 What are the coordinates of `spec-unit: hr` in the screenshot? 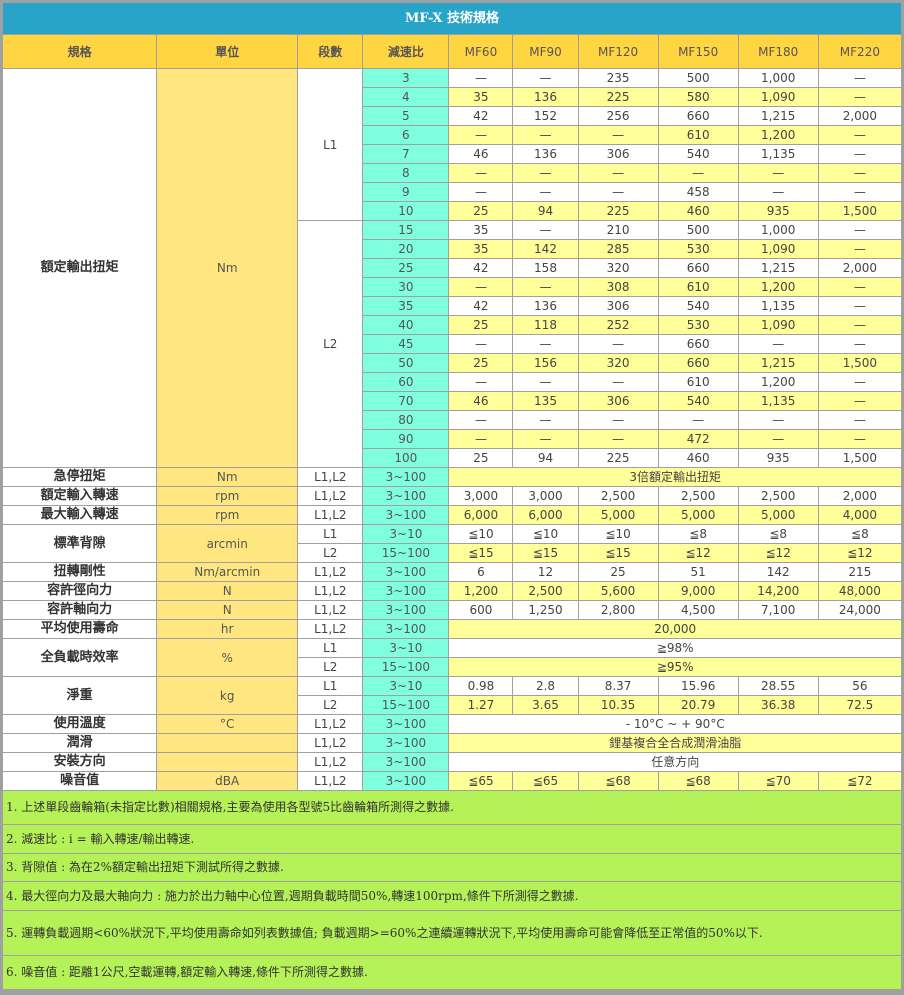 It's located at (227, 629).